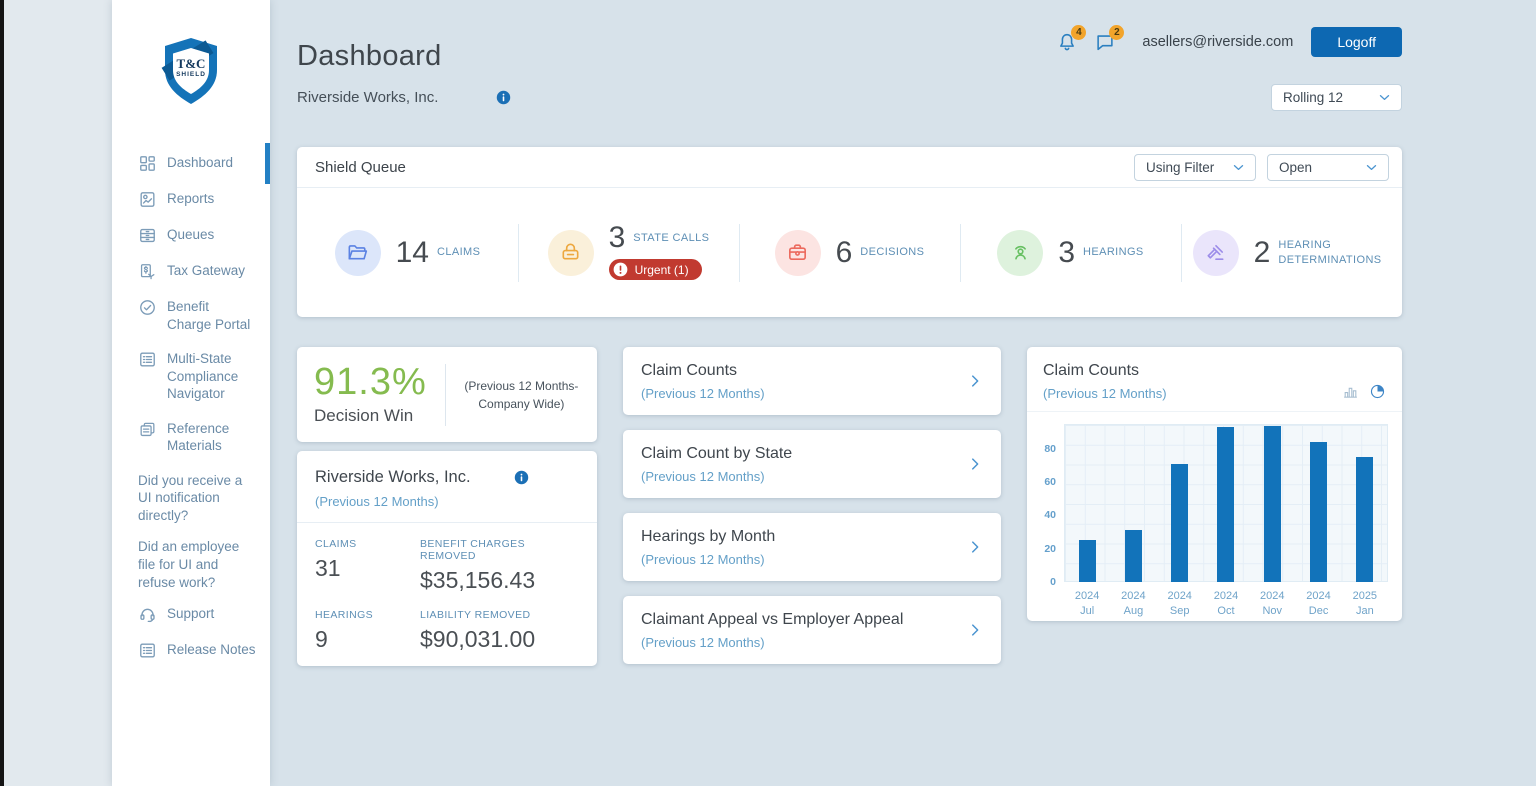  I want to click on stat-value: 14, so click(412, 252).